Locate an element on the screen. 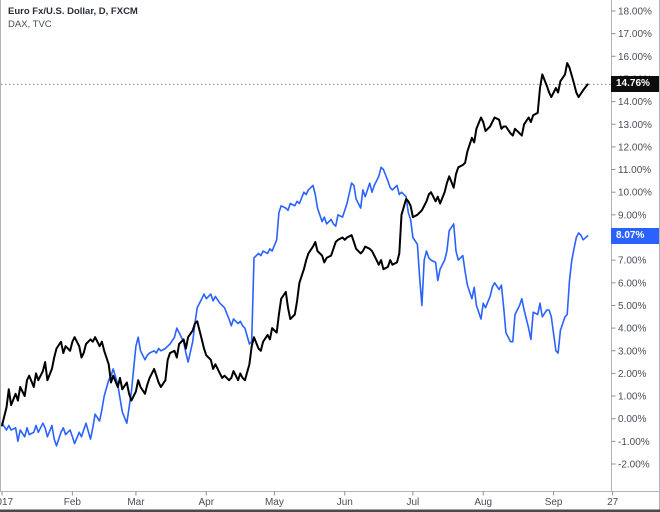 The width and height of the screenshot is (660, 512). price-tick-label: 17.00% is located at coordinates (635, 34).